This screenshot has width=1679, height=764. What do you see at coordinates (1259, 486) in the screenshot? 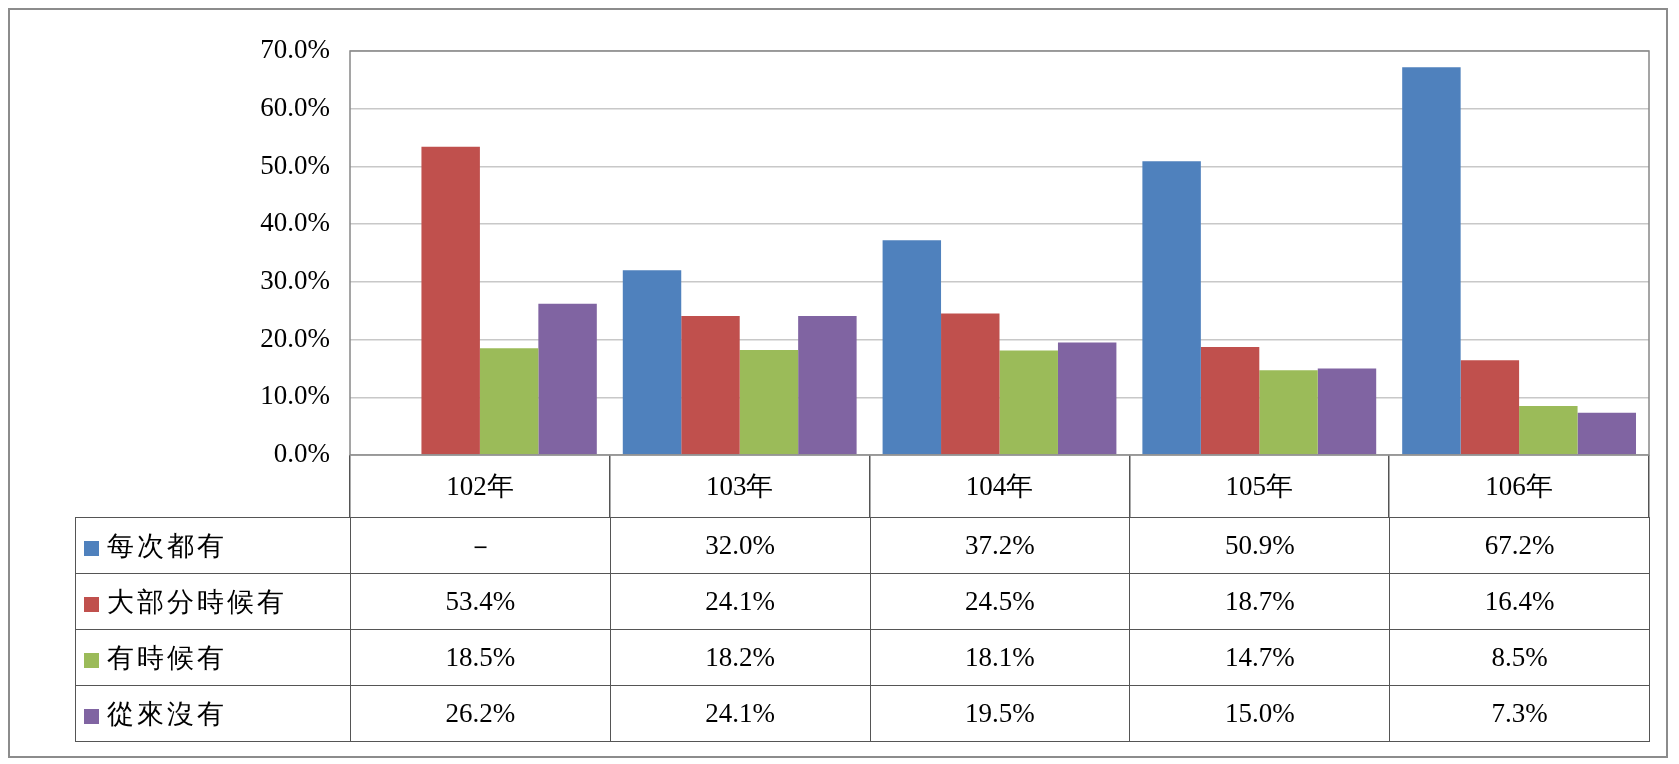
I see `x-tick-label: 105年` at bounding box center [1259, 486].